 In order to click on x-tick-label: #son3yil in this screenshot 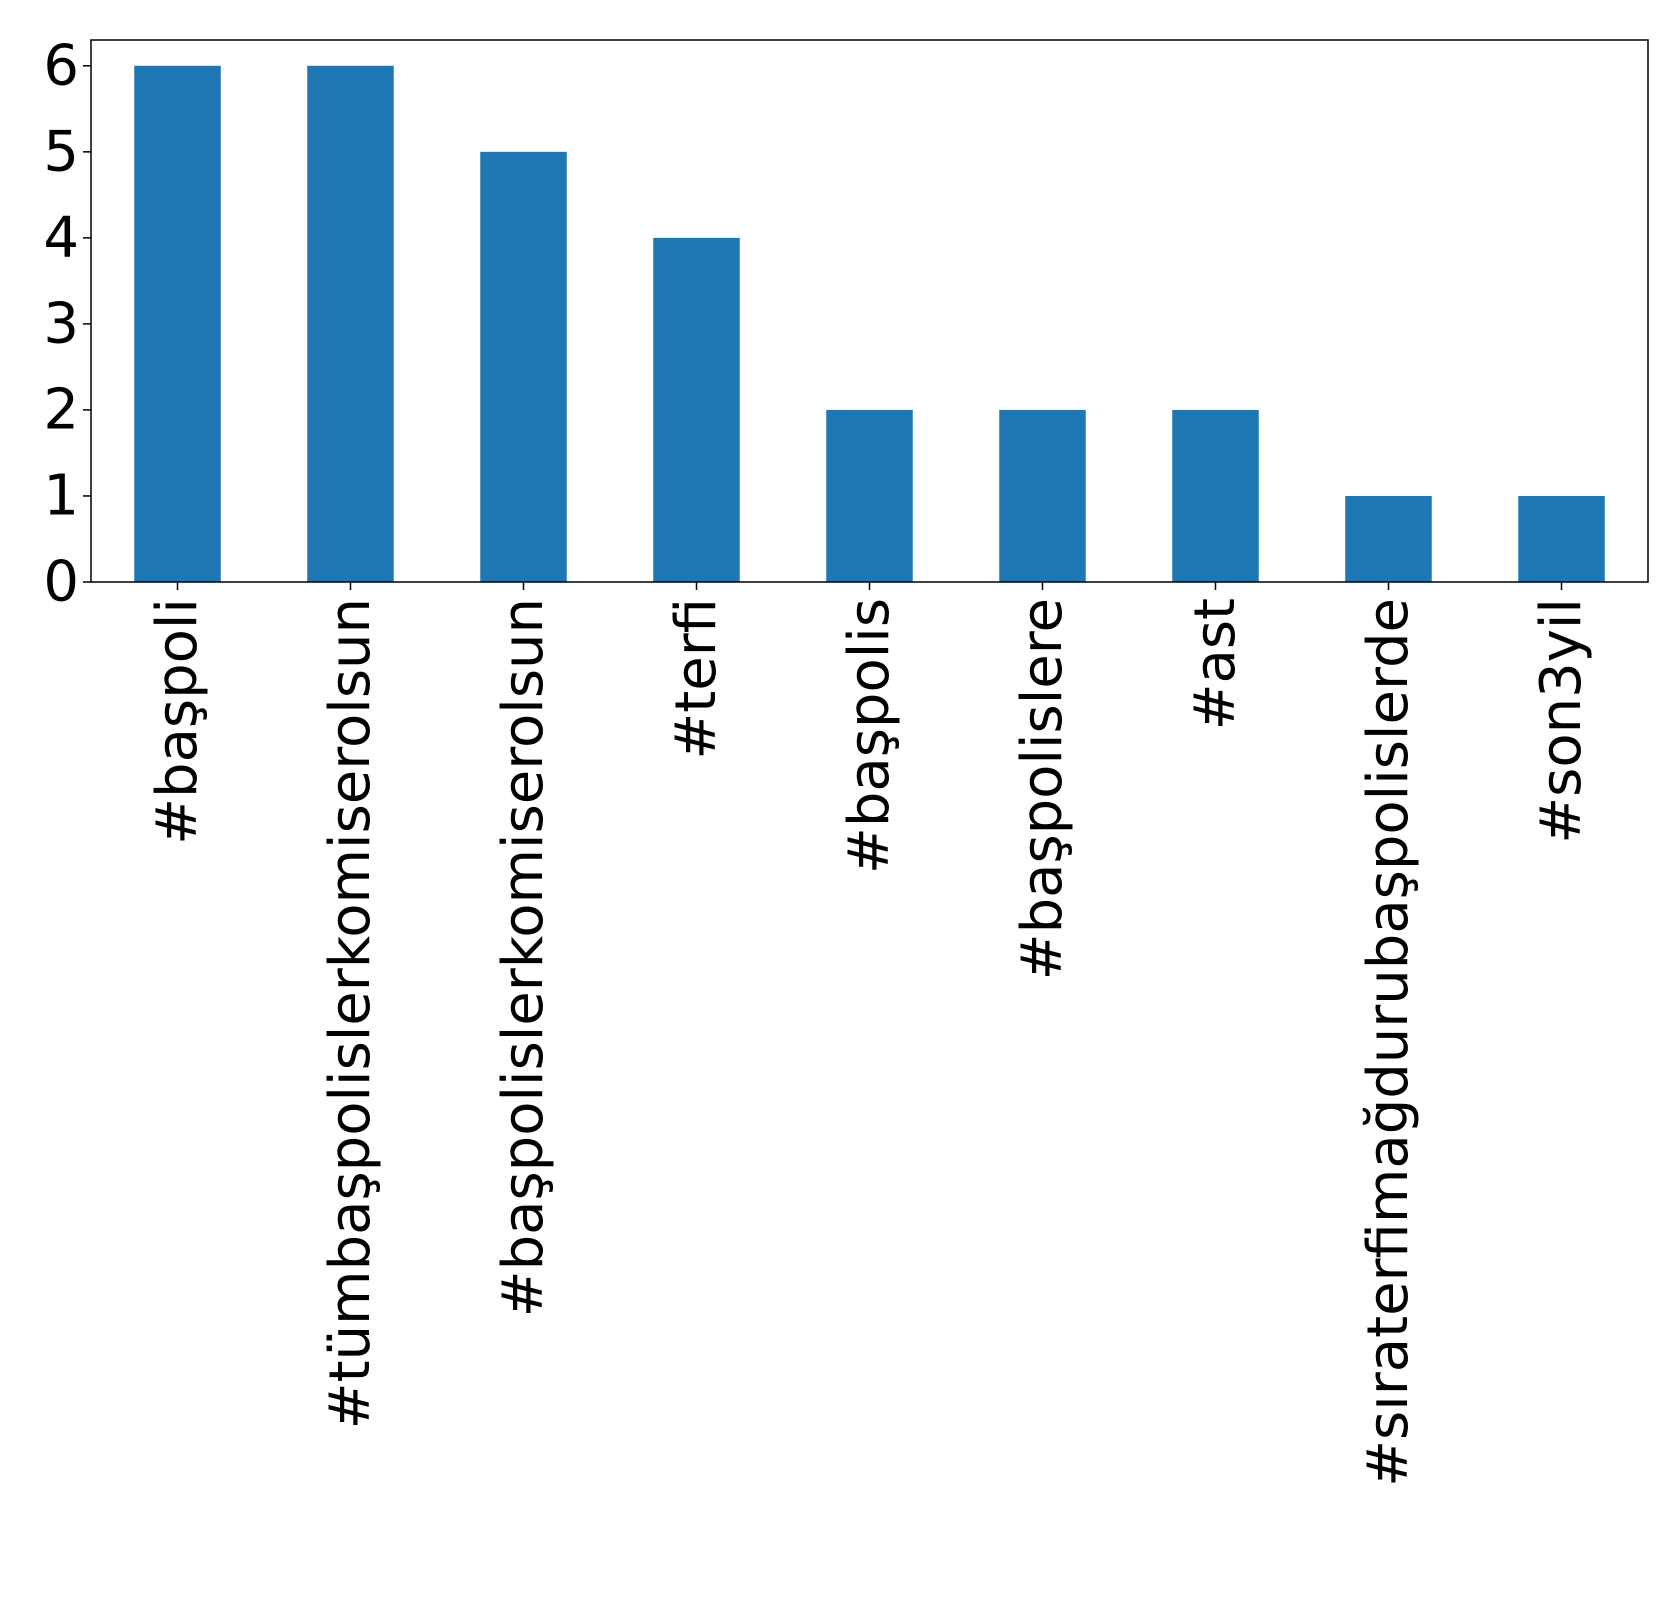, I will do `click(1561, 721)`.